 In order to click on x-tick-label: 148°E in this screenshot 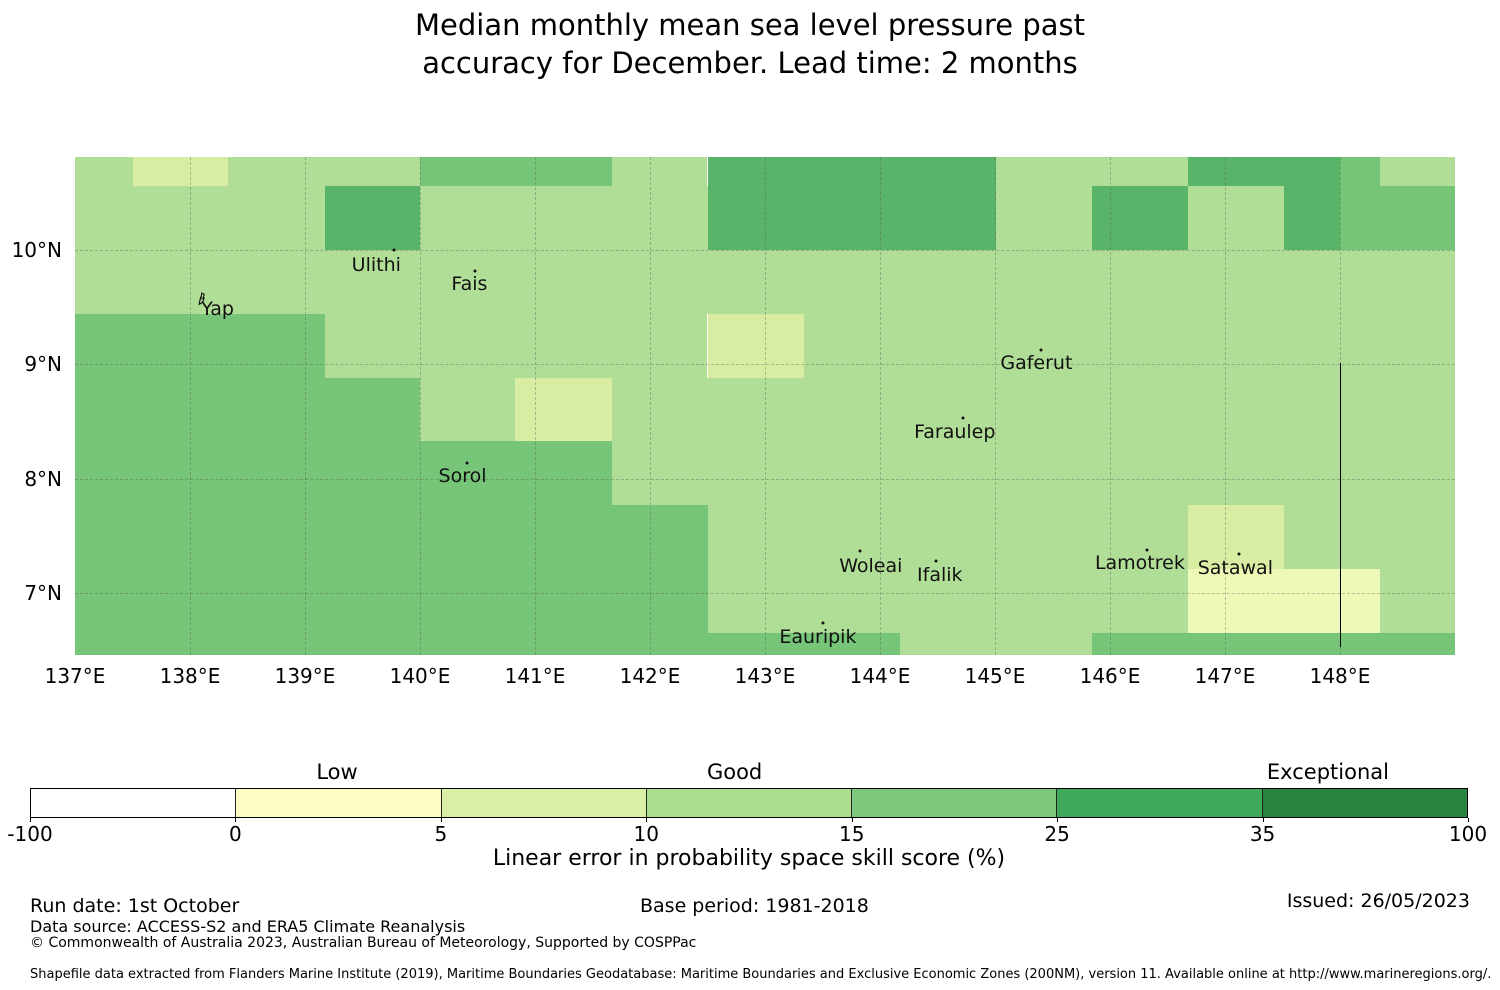, I will do `click(1340, 676)`.